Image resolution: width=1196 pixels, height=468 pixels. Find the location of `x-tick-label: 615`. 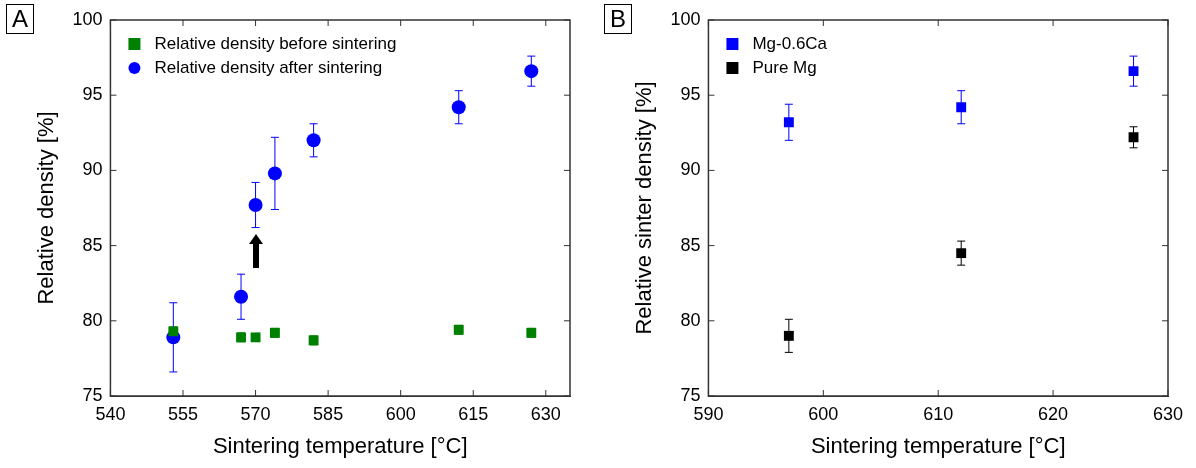

x-tick-label: 615 is located at coordinates (473, 413).